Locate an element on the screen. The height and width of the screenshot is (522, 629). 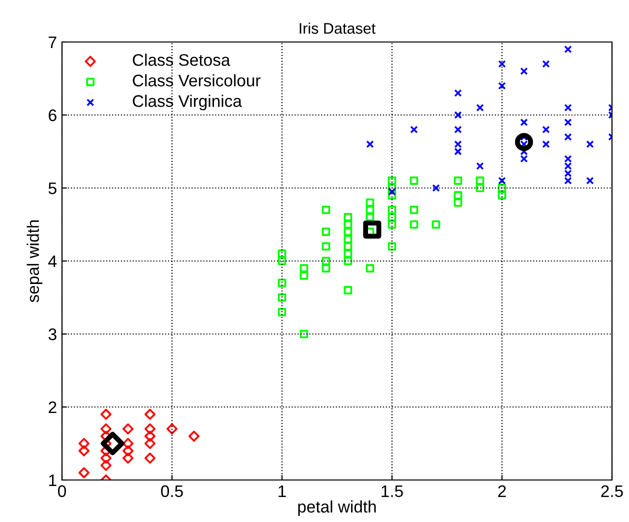
y-tick-label: 2 is located at coordinates (52, 407).